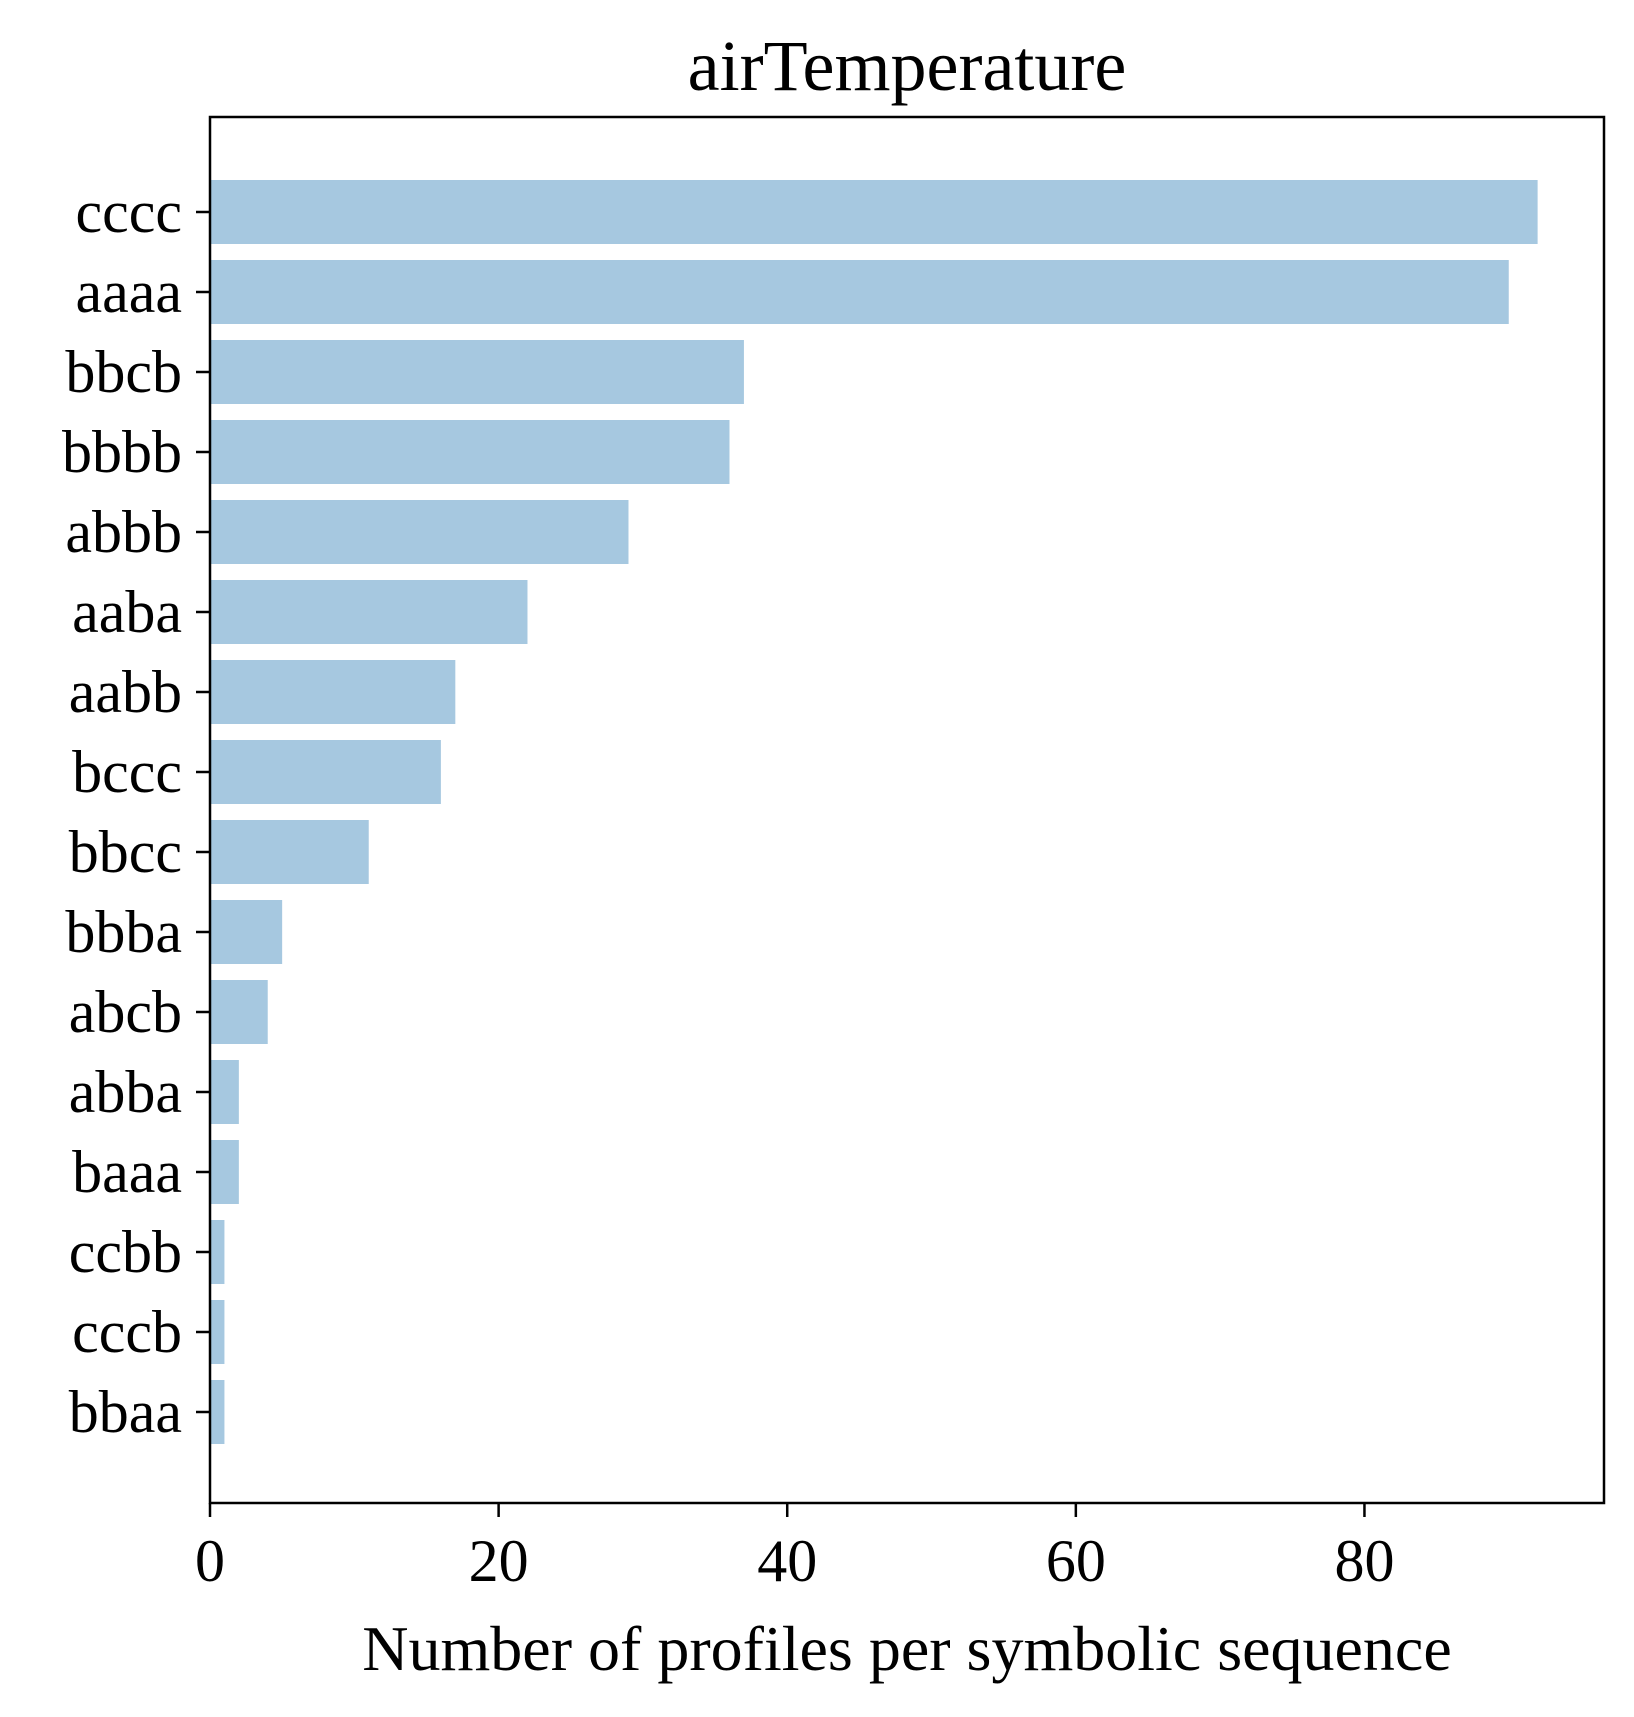 The image size is (1634, 1717). Describe the element at coordinates (787, 1561) in the screenshot. I see `x-tick-label-40: 40` at that location.